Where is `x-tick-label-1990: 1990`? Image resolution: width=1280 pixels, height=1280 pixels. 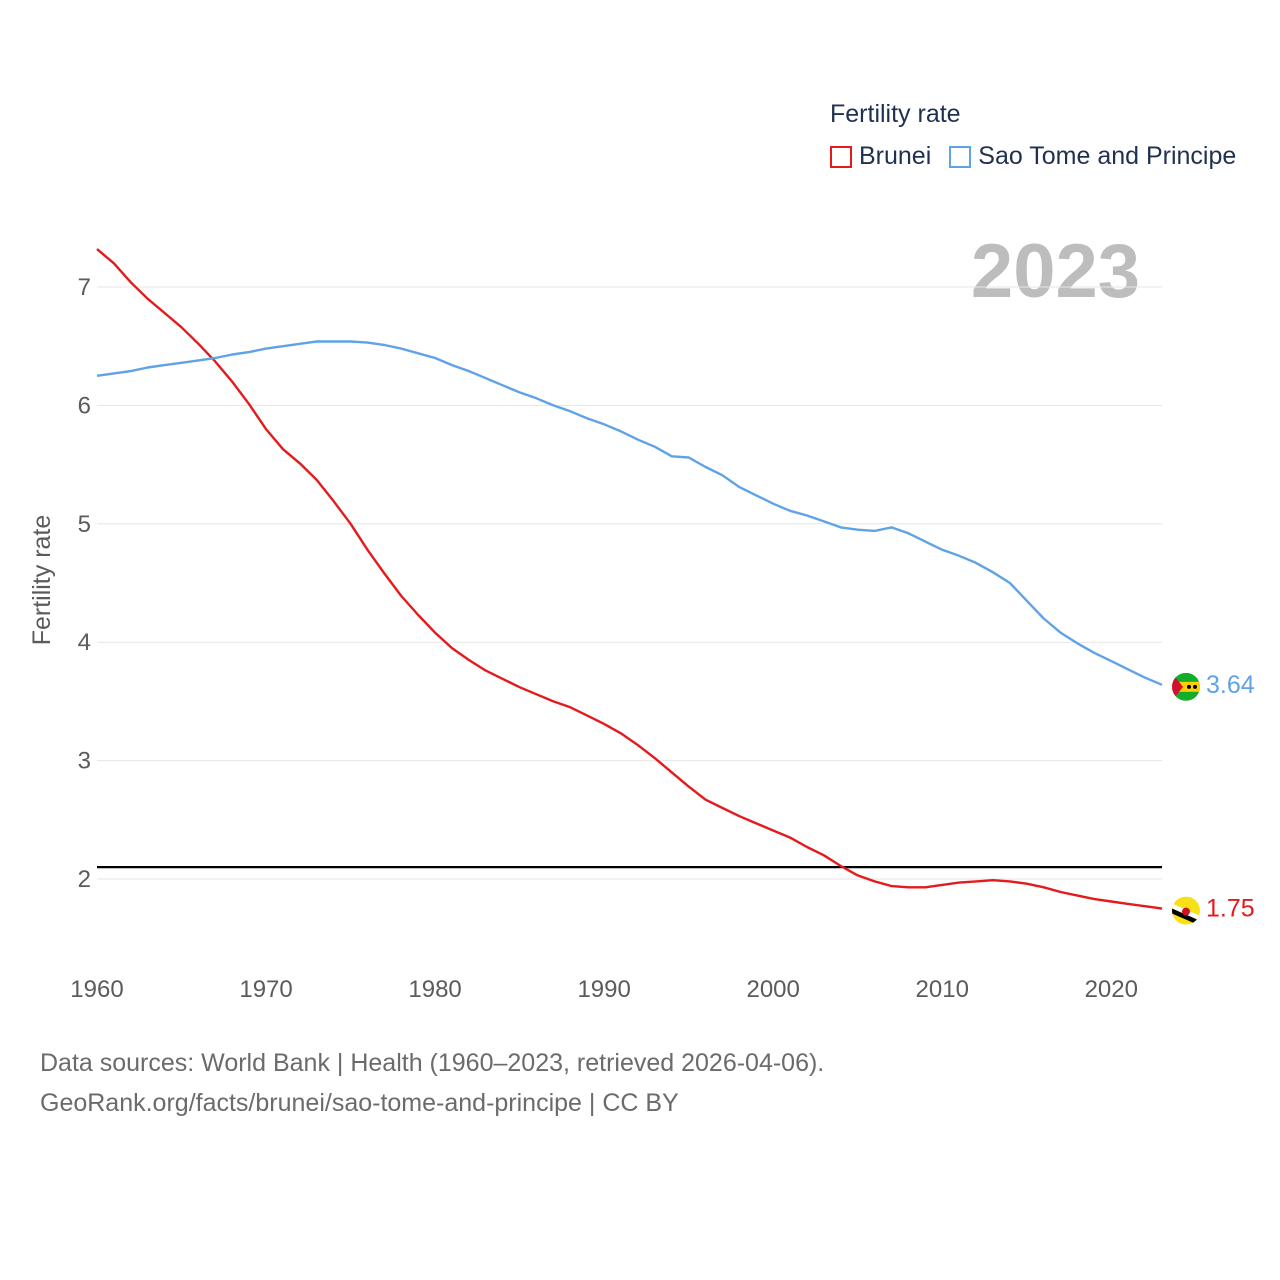 x-tick-label-1990: 1990 is located at coordinates (603, 989).